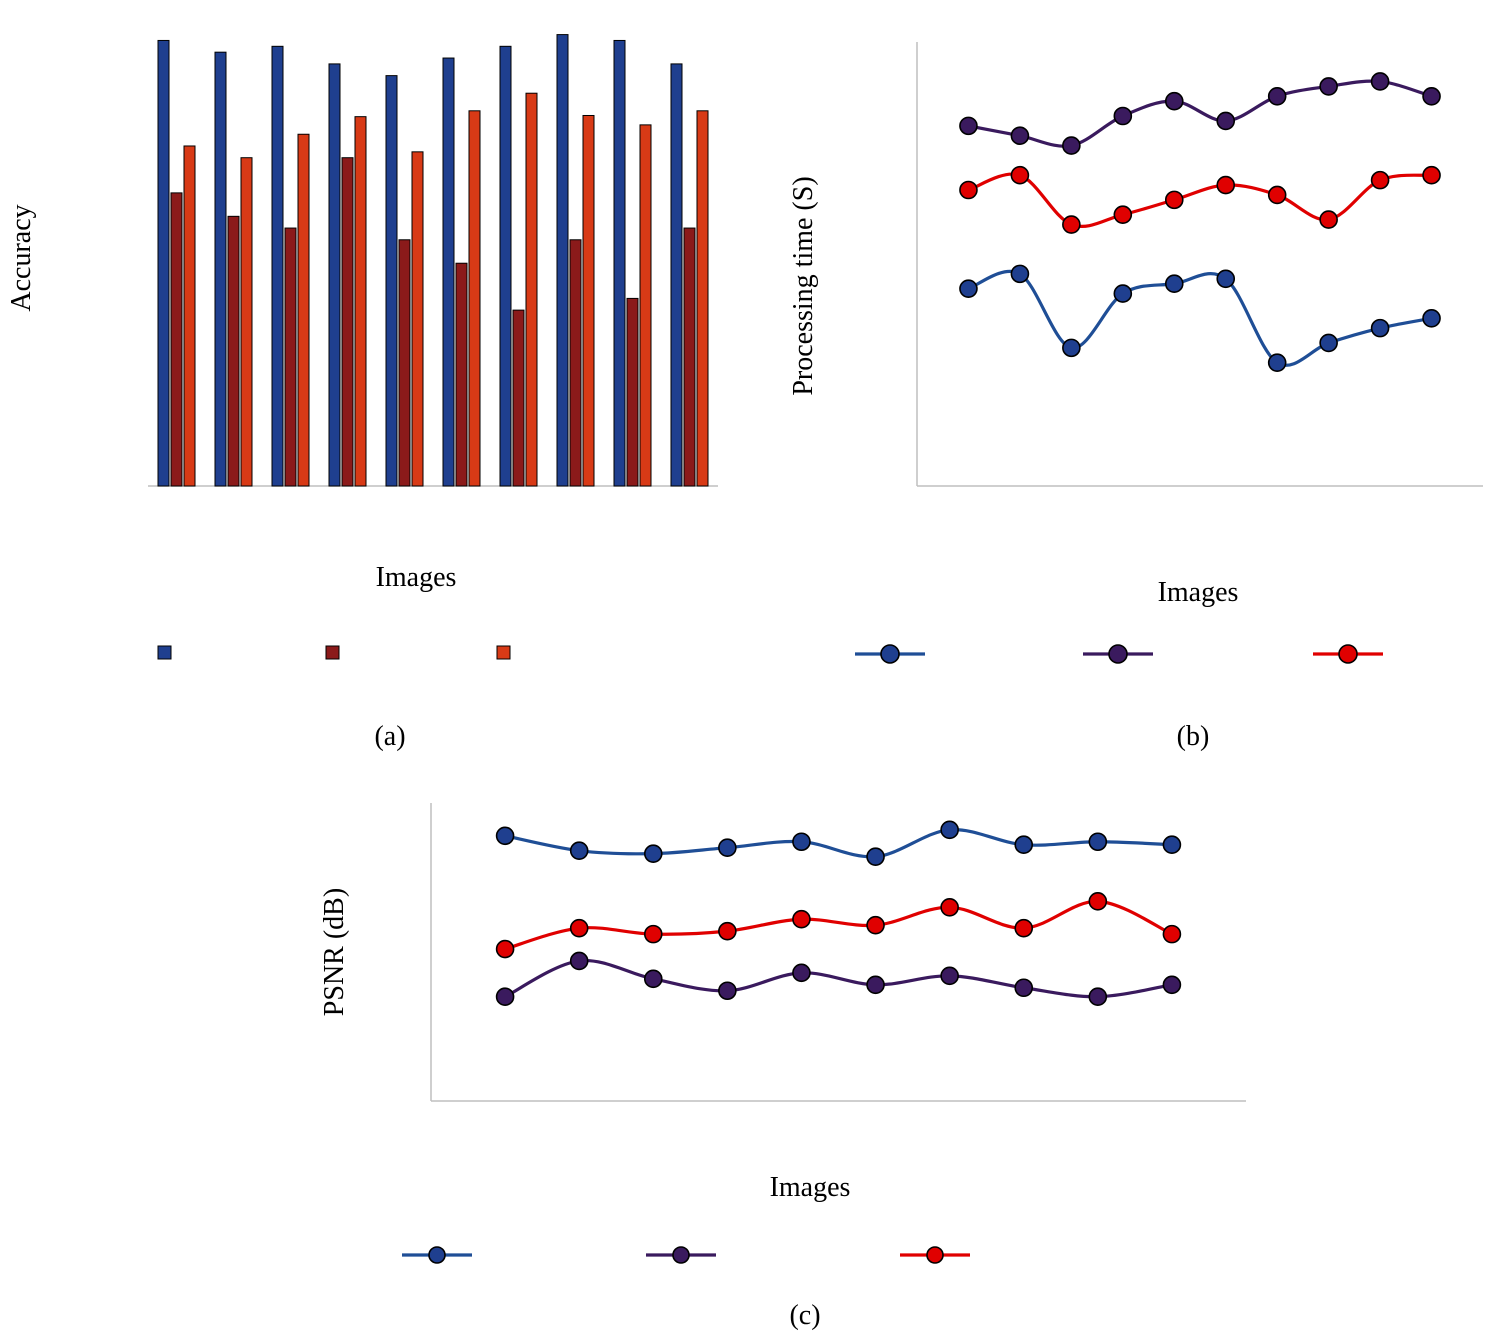  I want to click on chart-c-series-line-median-filter, so click(838, 843).